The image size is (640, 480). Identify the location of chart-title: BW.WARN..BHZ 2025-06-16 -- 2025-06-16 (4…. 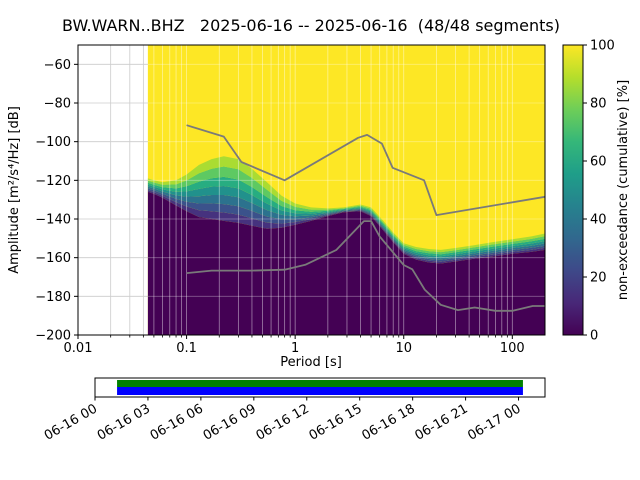
(311, 25).